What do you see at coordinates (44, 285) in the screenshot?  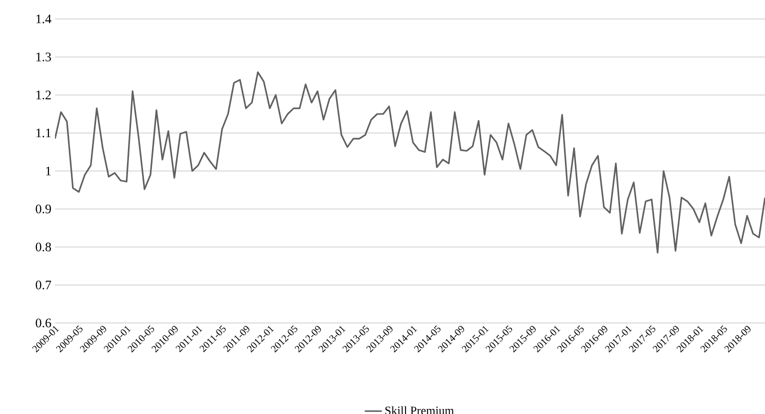 I see `y-tick-label: 0.7` at bounding box center [44, 285].